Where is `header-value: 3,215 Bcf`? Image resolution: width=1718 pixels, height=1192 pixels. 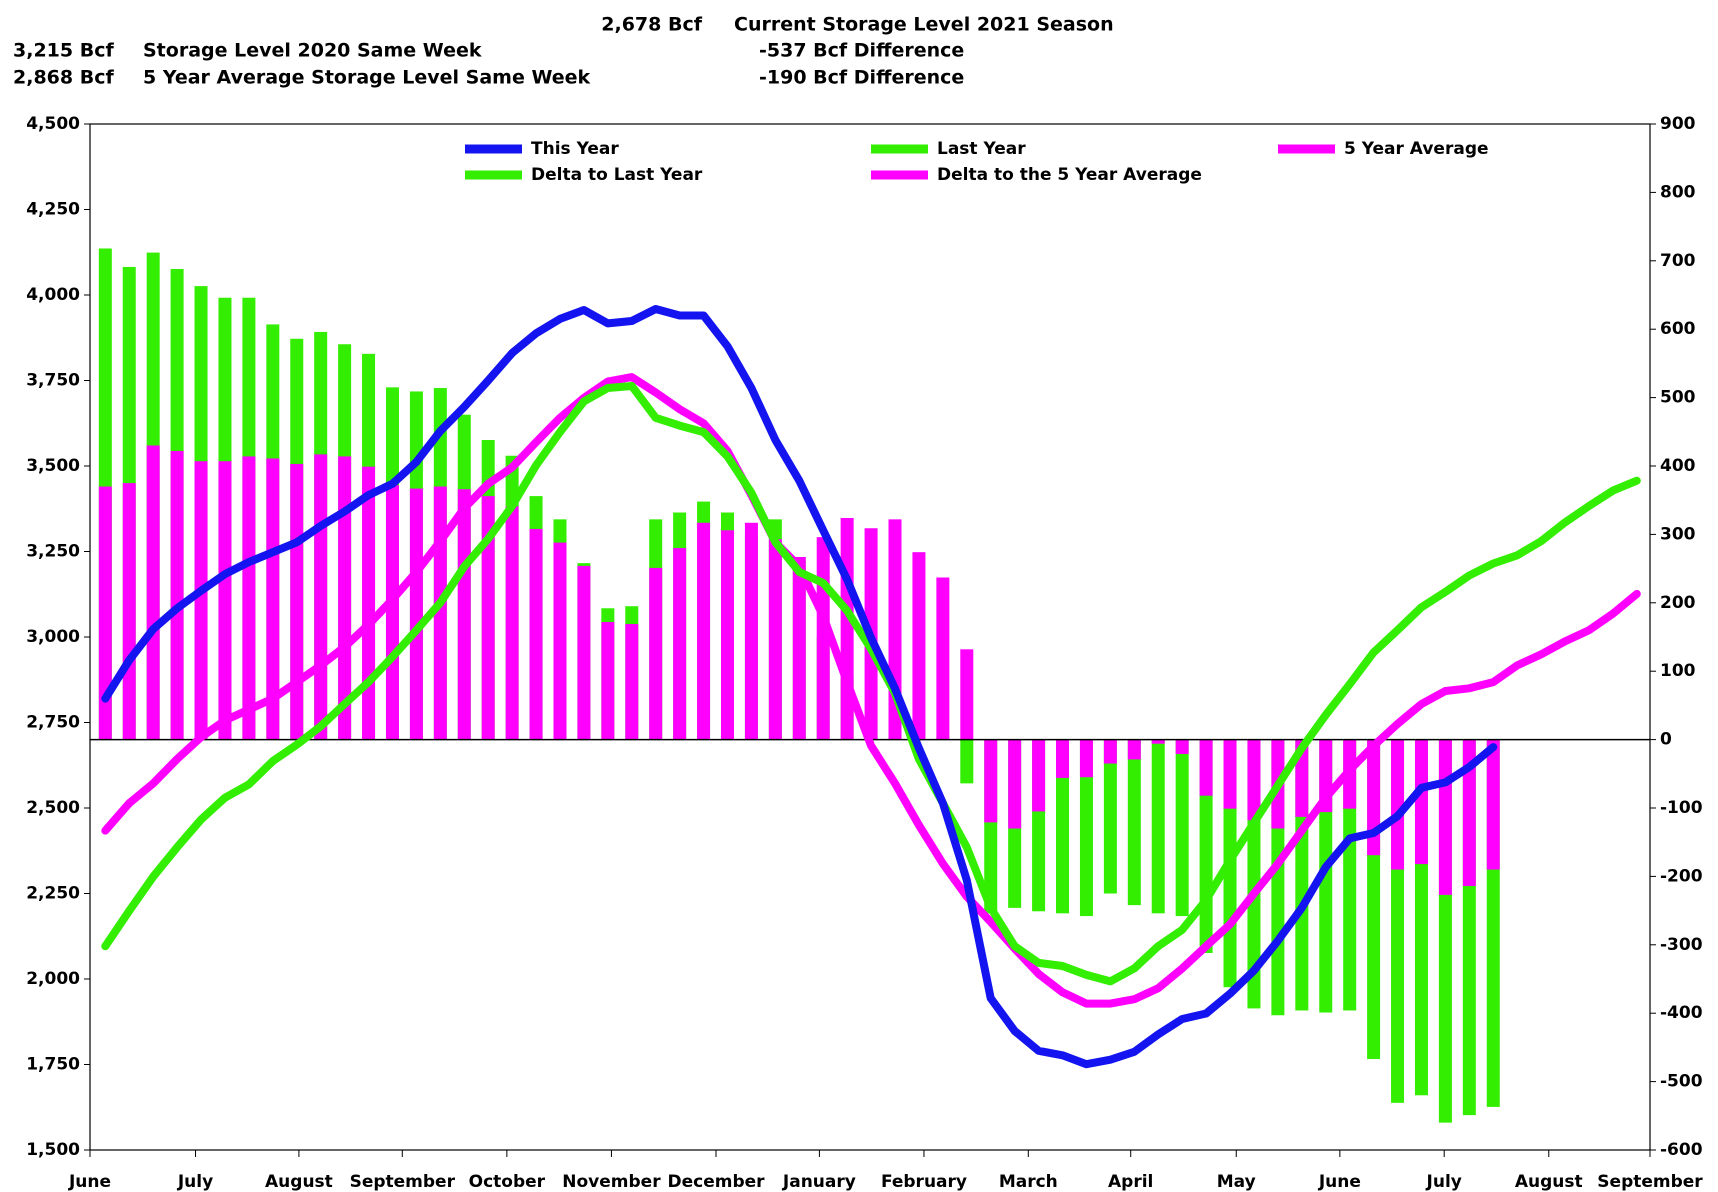
header-value: 3,215 Bcf is located at coordinates (63, 51).